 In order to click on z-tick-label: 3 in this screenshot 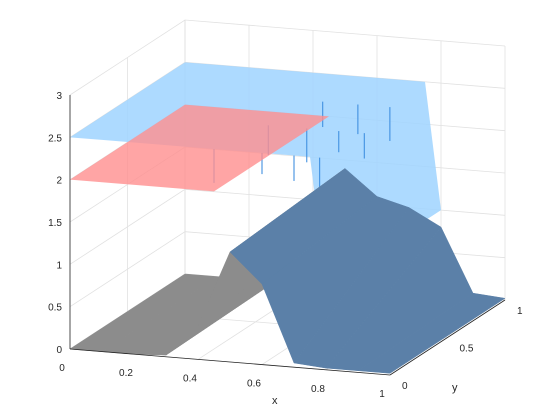, I will do `click(59, 96)`.